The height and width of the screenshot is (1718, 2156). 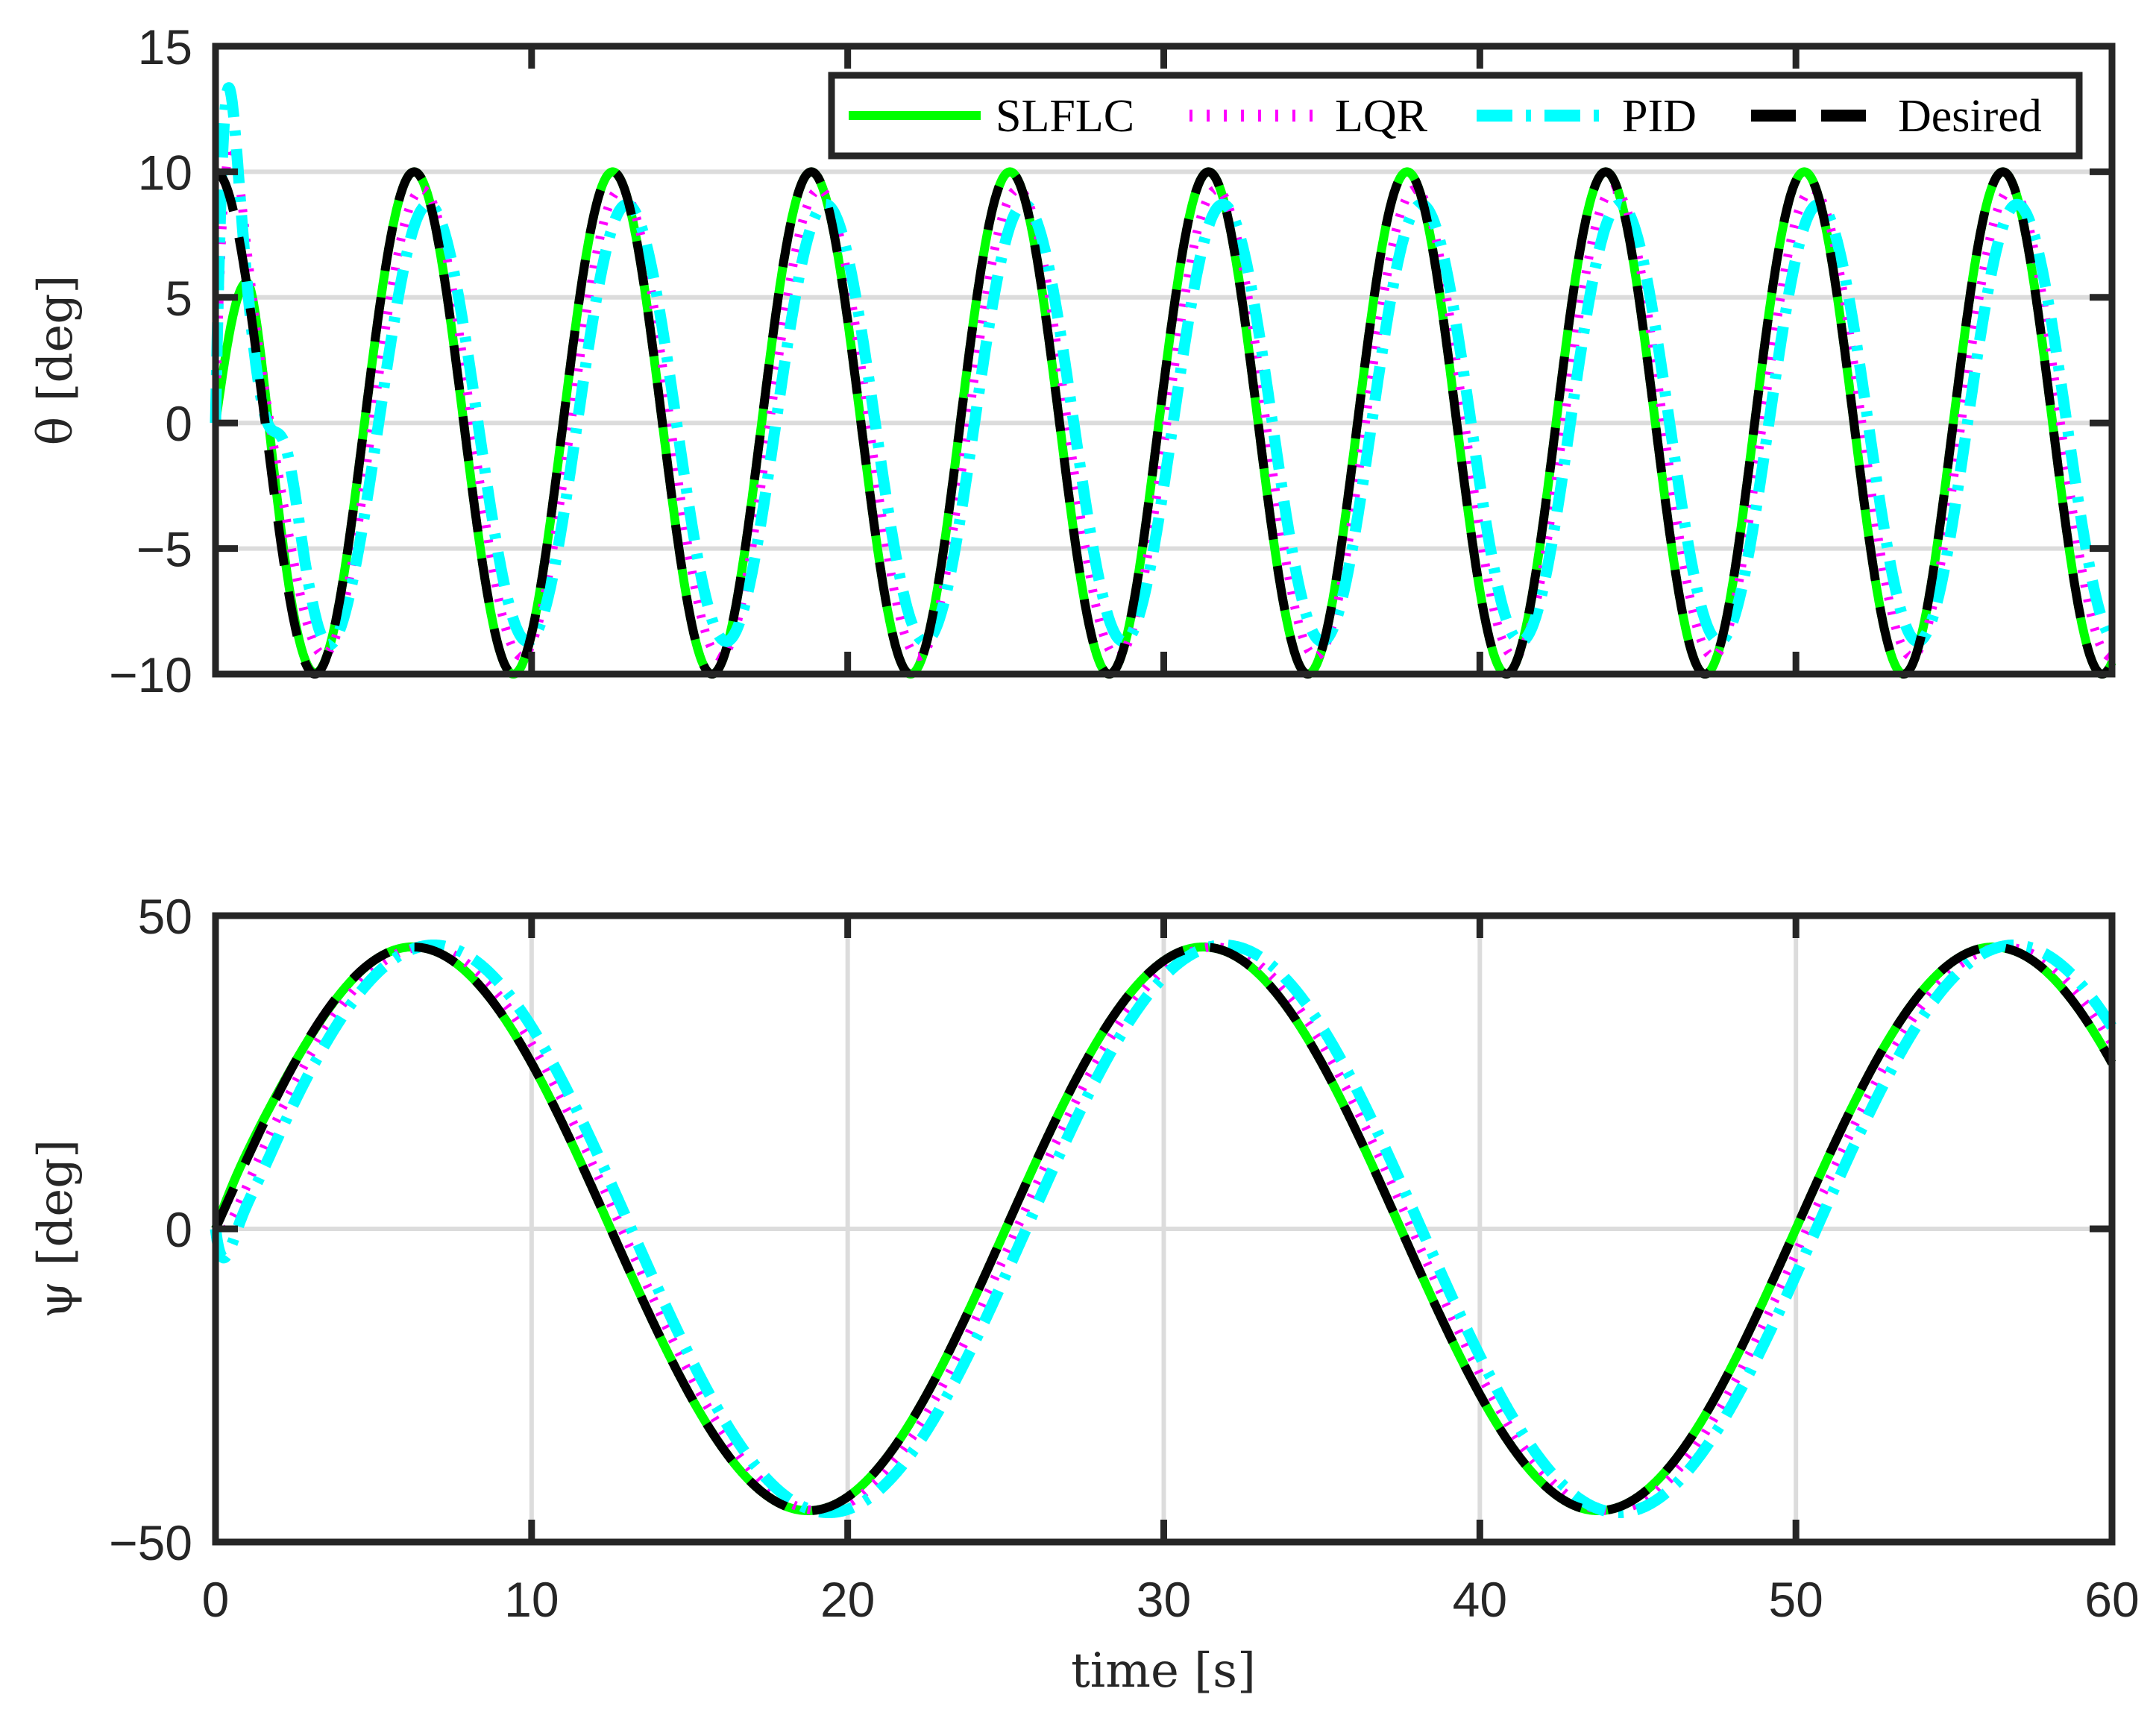 I want to click on time-xlabel: time [s], so click(x=1163, y=1671).